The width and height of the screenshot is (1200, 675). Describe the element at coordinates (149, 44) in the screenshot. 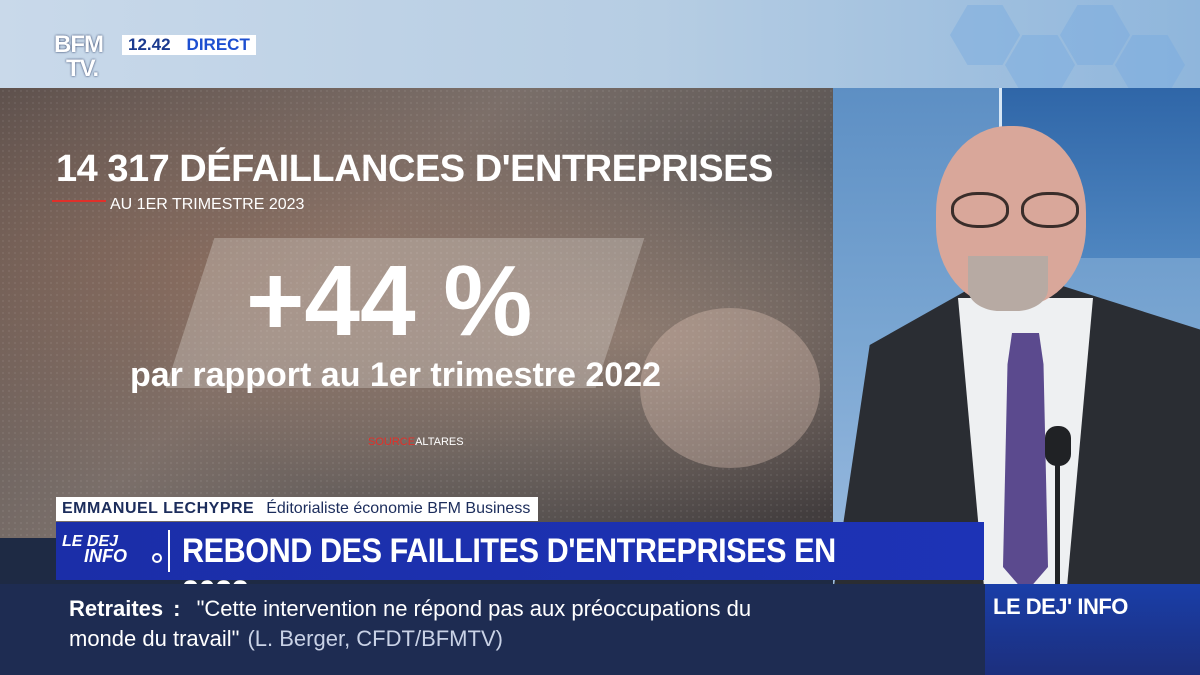

I see `clock-time: 12.42` at that location.